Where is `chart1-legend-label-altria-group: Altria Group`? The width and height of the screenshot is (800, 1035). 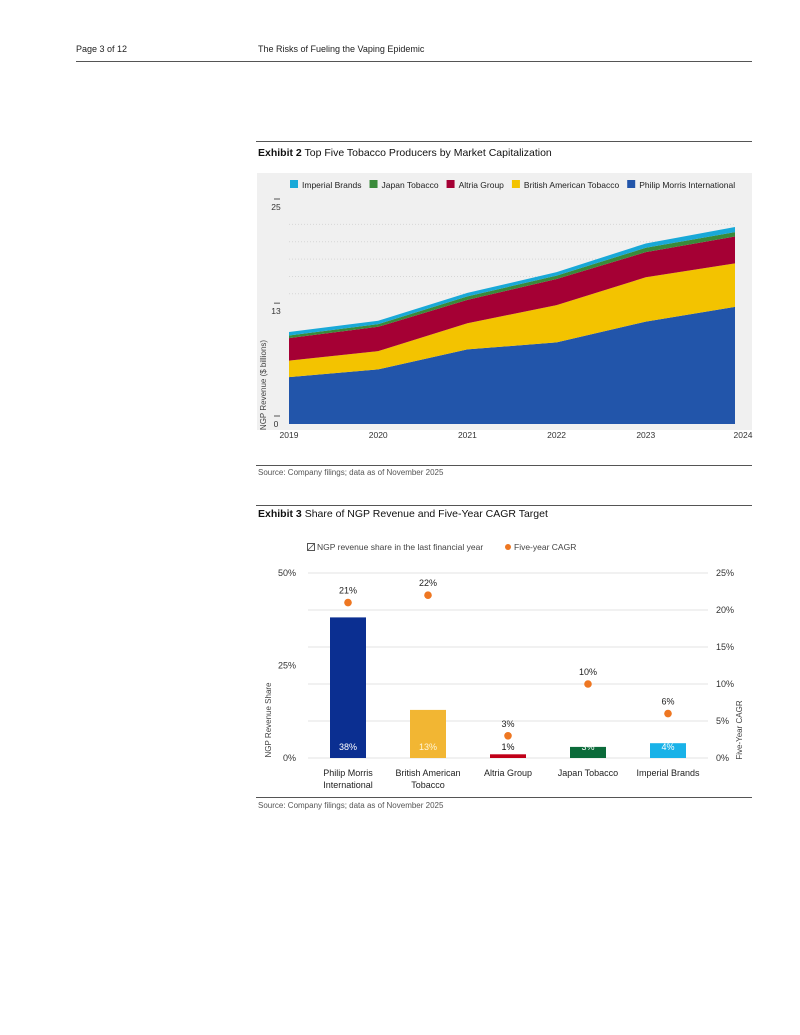
chart1-legend-label-altria-group: Altria Group is located at coordinates (482, 185).